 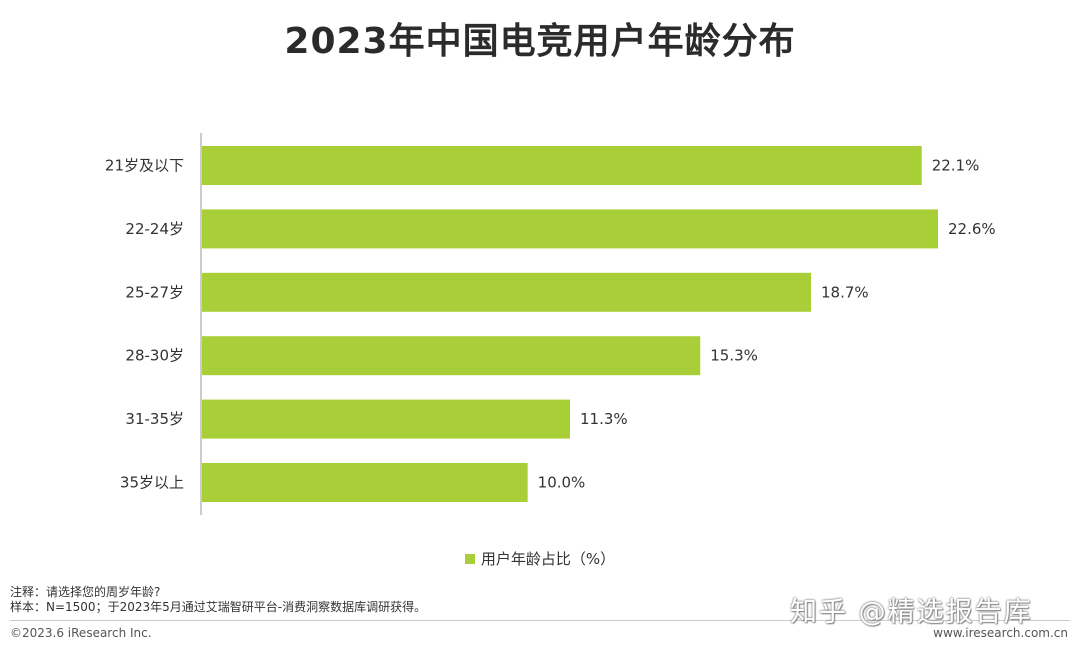 I want to click on legend-swatch, so click(x=469, y=558).